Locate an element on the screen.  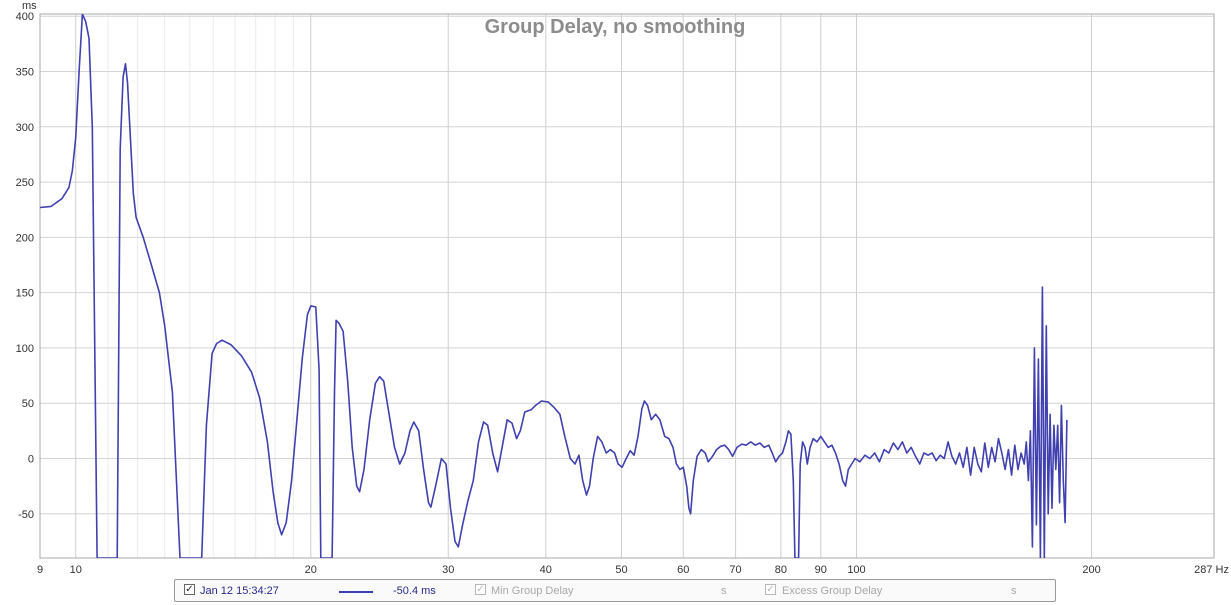
excess-group-delay-checkbox: ✓ is located at coordinates (770, 589).